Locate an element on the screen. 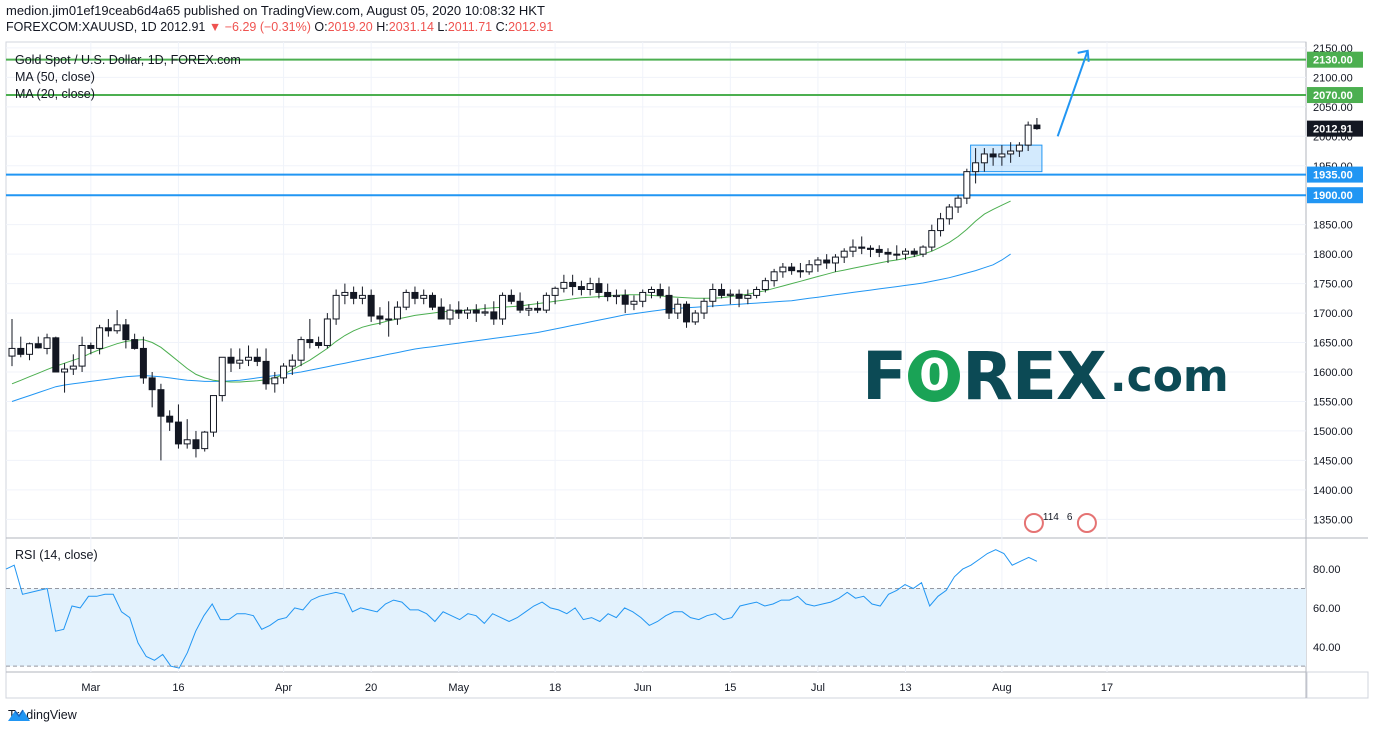  time-tick-label: Apr is located at coordinates (283, 688).